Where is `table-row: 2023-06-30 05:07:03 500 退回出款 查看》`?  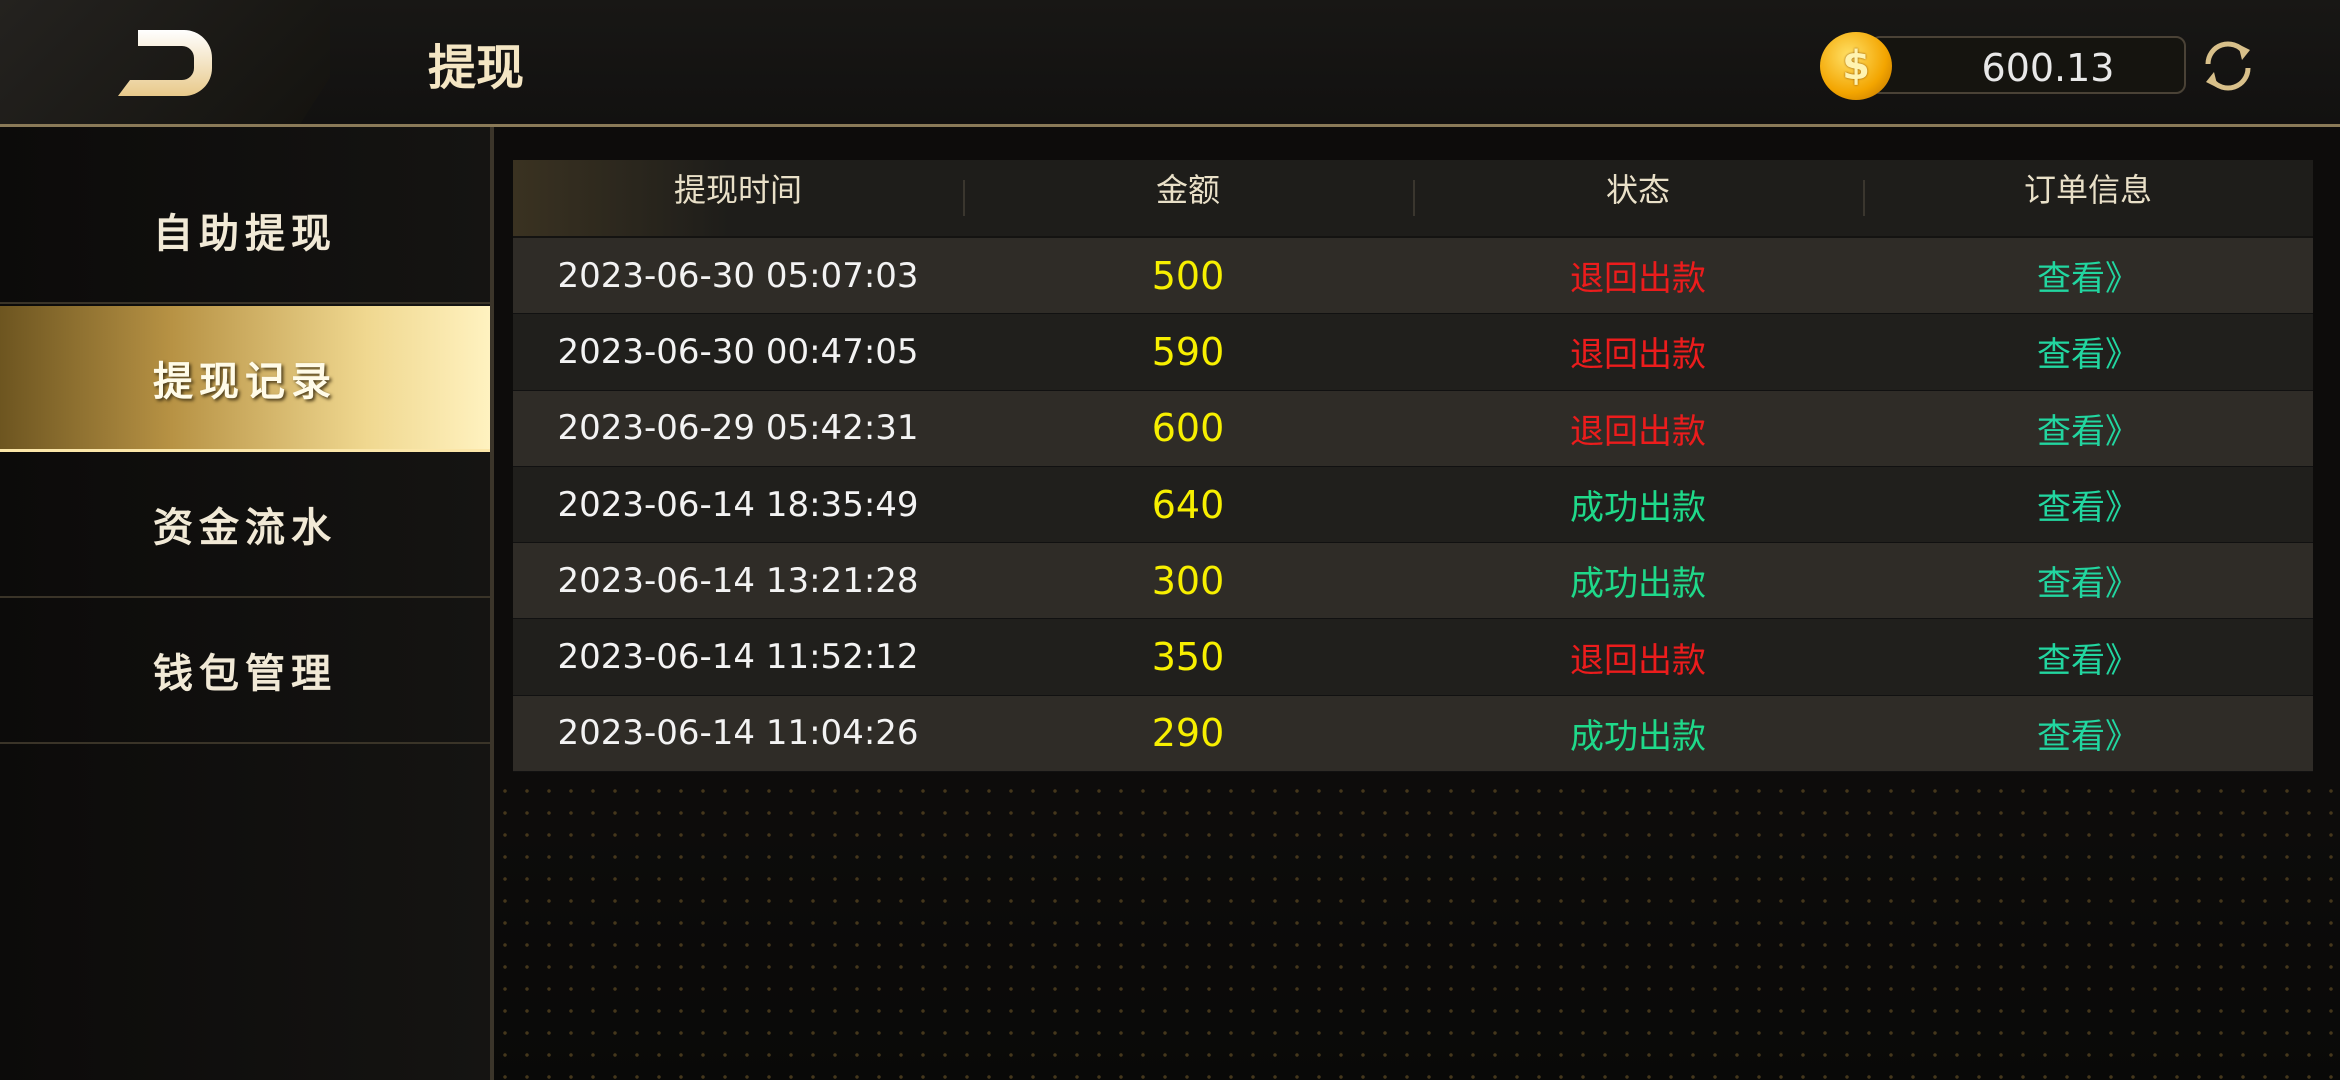 table-row: 2023-06-30 05:07:03 500 退回出款 查看》 is located at coordinates (1413, 276).